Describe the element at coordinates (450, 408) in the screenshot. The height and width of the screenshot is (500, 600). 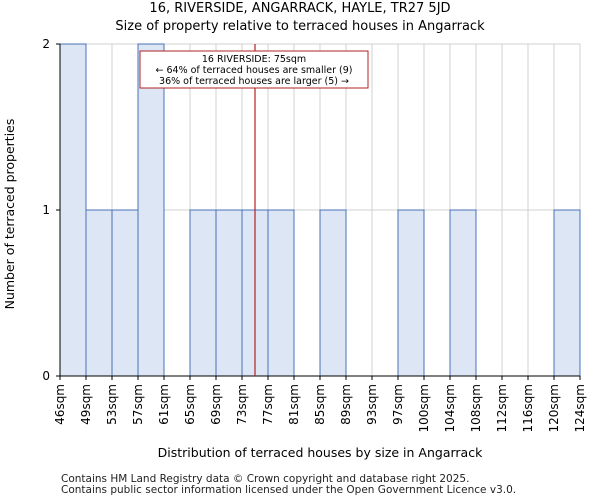
I see `x-tick-label: 104sqm` at that location.